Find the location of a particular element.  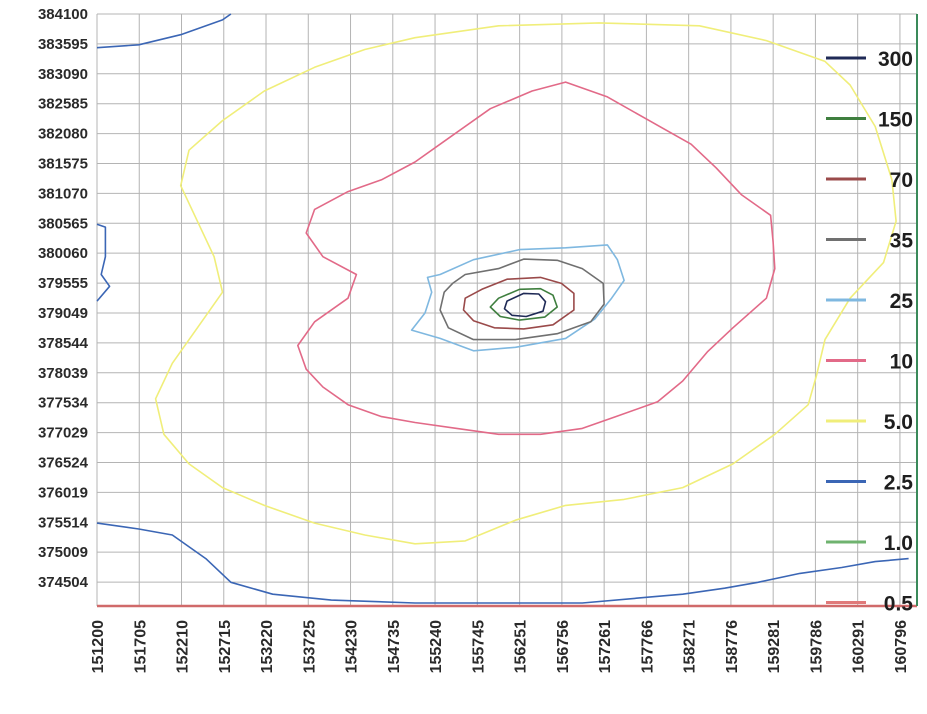

y-tick-label-13: 377534 is located at coordinates (63, 403).